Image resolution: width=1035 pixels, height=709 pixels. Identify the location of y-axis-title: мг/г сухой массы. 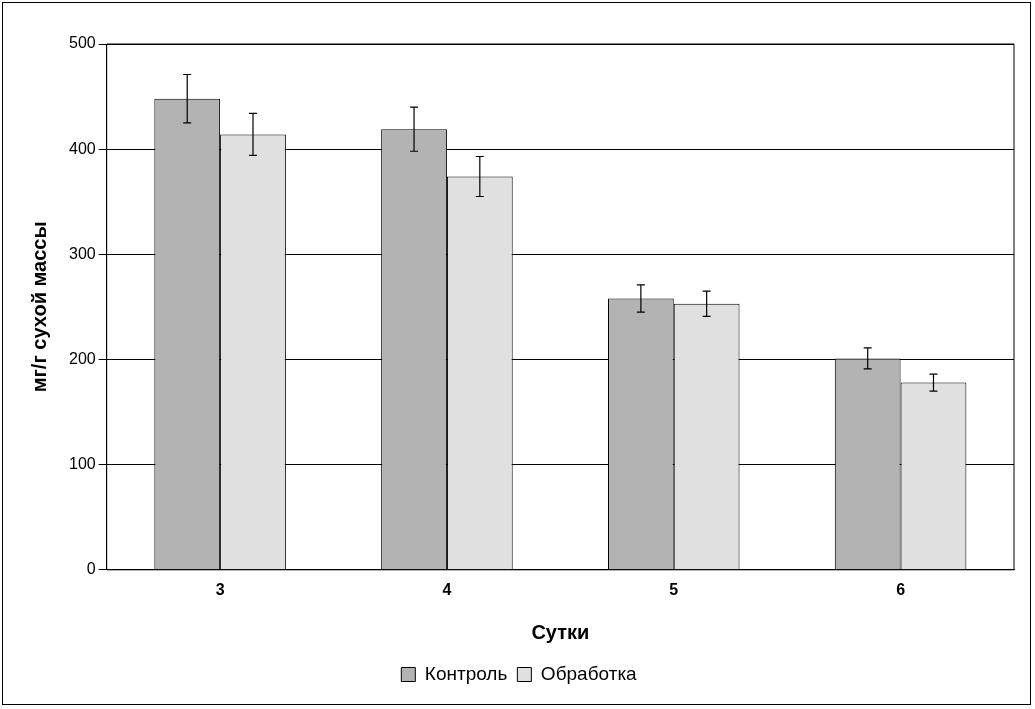
(38, 307).